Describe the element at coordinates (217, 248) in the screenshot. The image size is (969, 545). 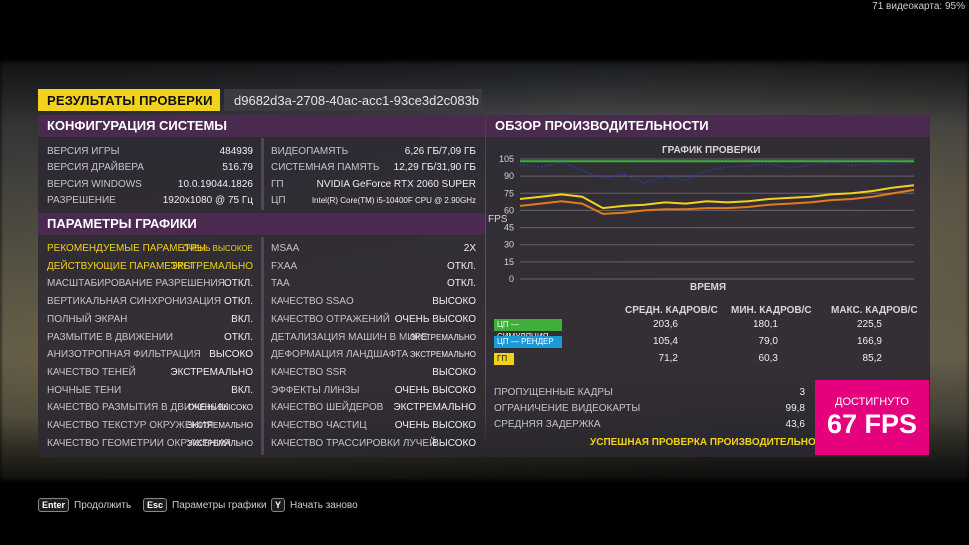
I see `setting-value: ОЧЕНЬ ВЫСОКОЕ` at that location.